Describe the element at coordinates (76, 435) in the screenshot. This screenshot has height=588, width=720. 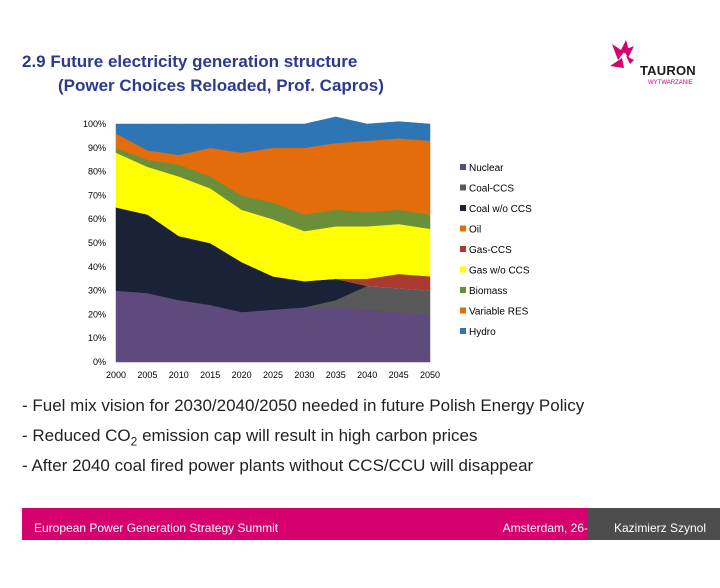
I see `bullet-co2-pre: - Reduced CO` at that location.